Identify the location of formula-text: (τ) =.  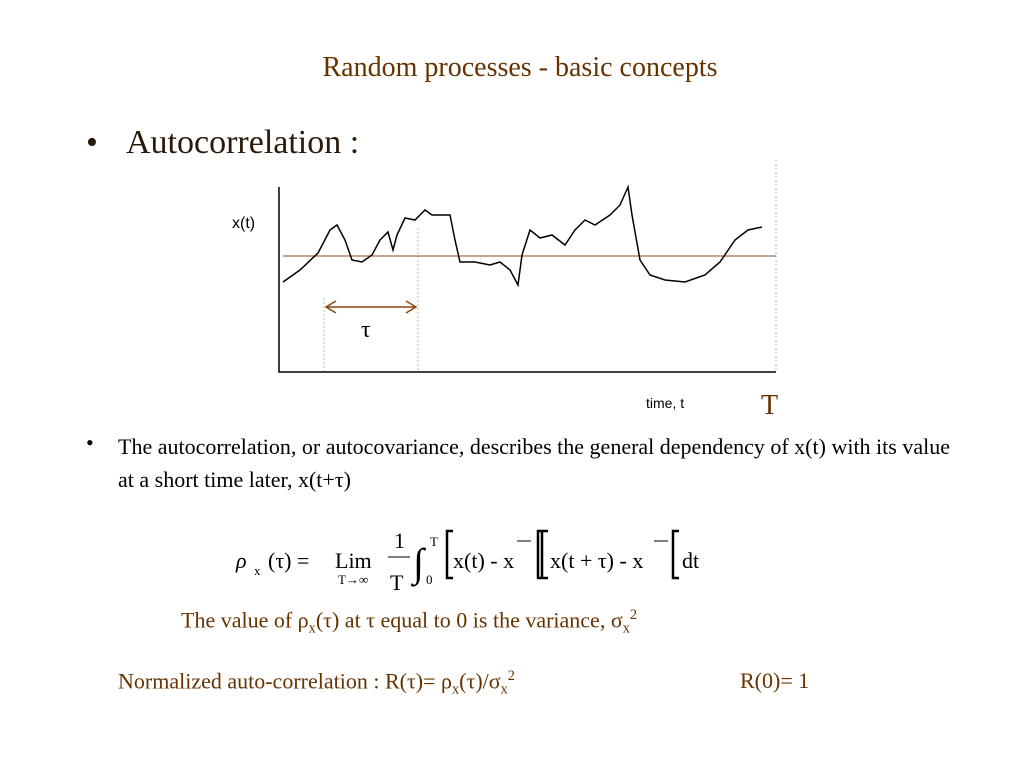
(288, 560).